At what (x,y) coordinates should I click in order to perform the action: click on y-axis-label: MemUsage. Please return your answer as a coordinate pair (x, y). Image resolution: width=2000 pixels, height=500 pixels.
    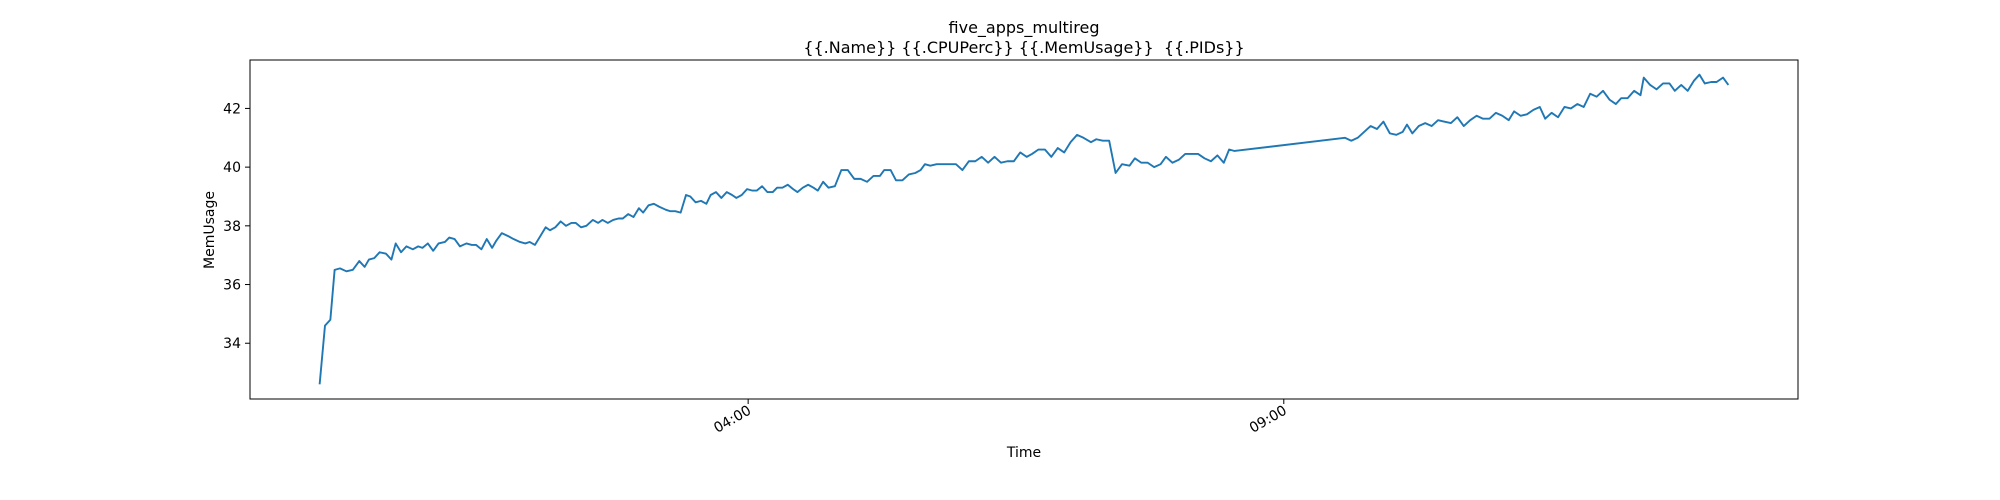
    Looking at the image, I should click on (210, 230).